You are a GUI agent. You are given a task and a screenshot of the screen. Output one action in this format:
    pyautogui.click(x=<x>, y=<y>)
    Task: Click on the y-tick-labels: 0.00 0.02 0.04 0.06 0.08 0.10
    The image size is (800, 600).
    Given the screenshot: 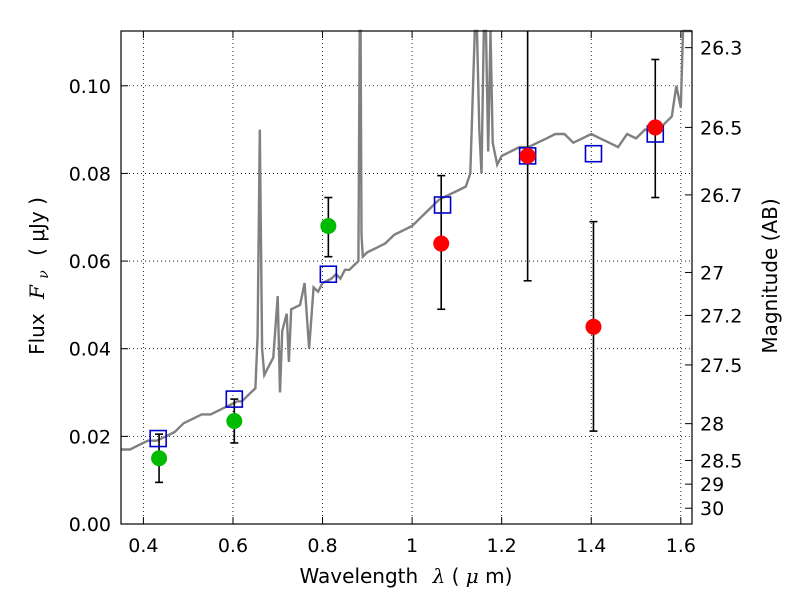 What is the action you would take?
    pyautogui.click(x=90, y=306)
    